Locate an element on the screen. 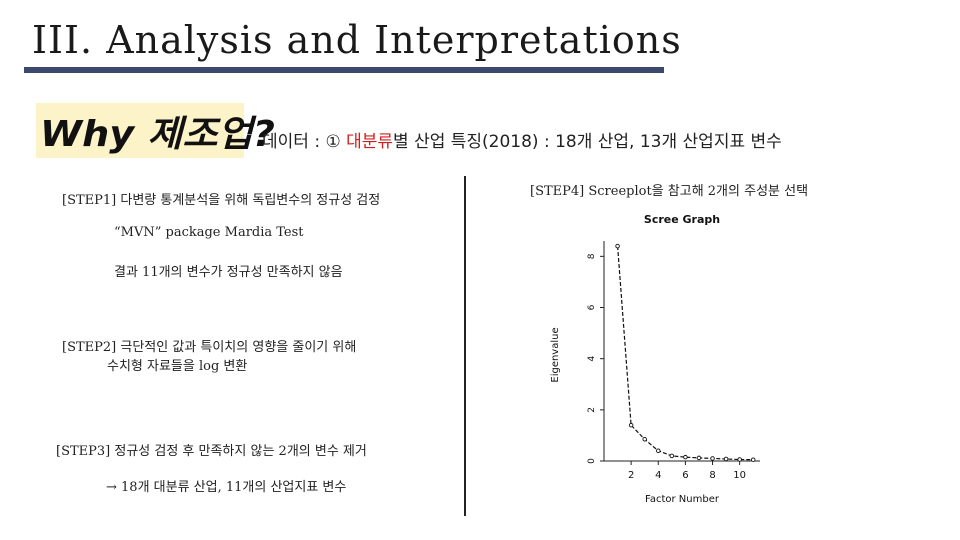  x-ticks: 2 4 6 8 10 is located at coordinates (687, 471).